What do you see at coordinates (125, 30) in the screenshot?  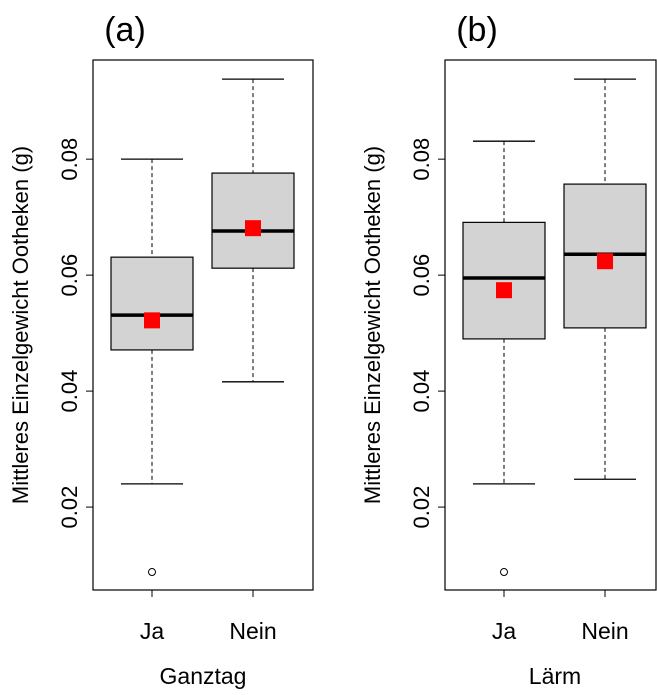 I see `panel-title: (a)` at bounding box center [125, 30].